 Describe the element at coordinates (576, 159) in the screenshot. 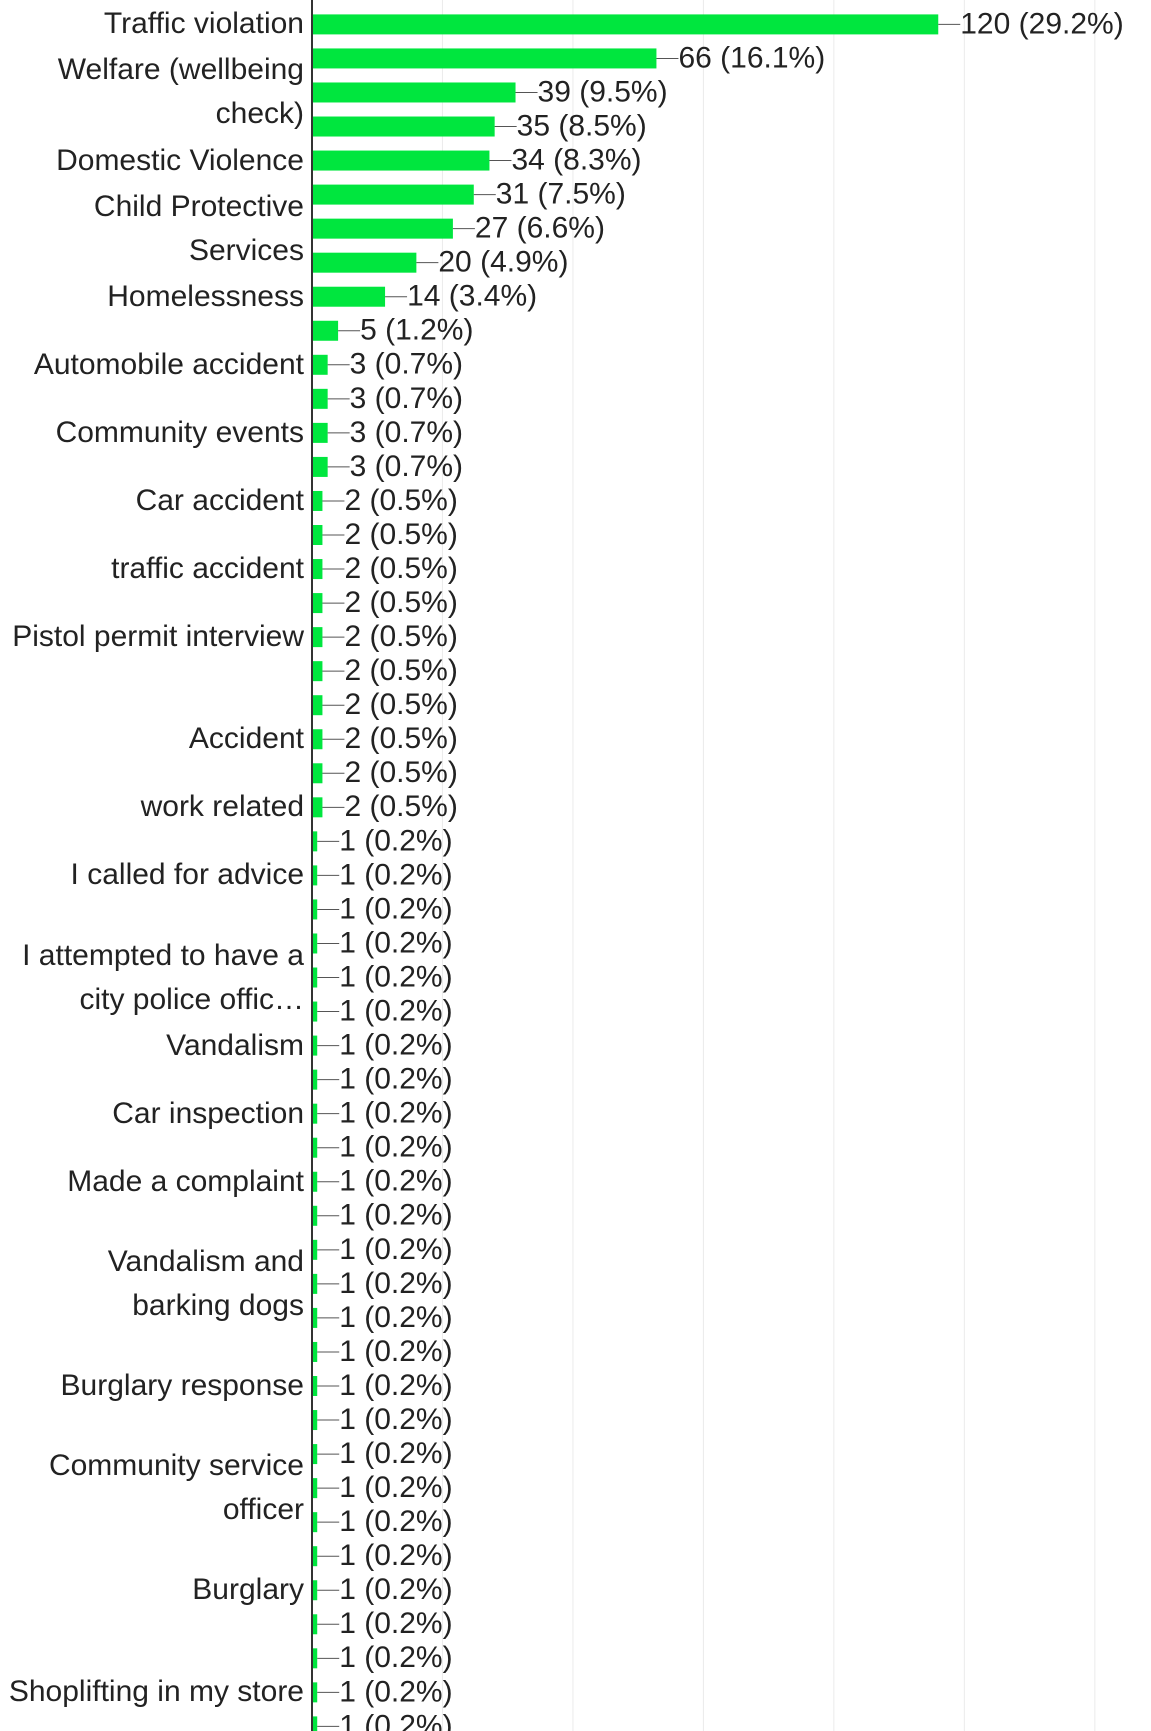

I see `value-label: 34 (8.3%)` at that location.